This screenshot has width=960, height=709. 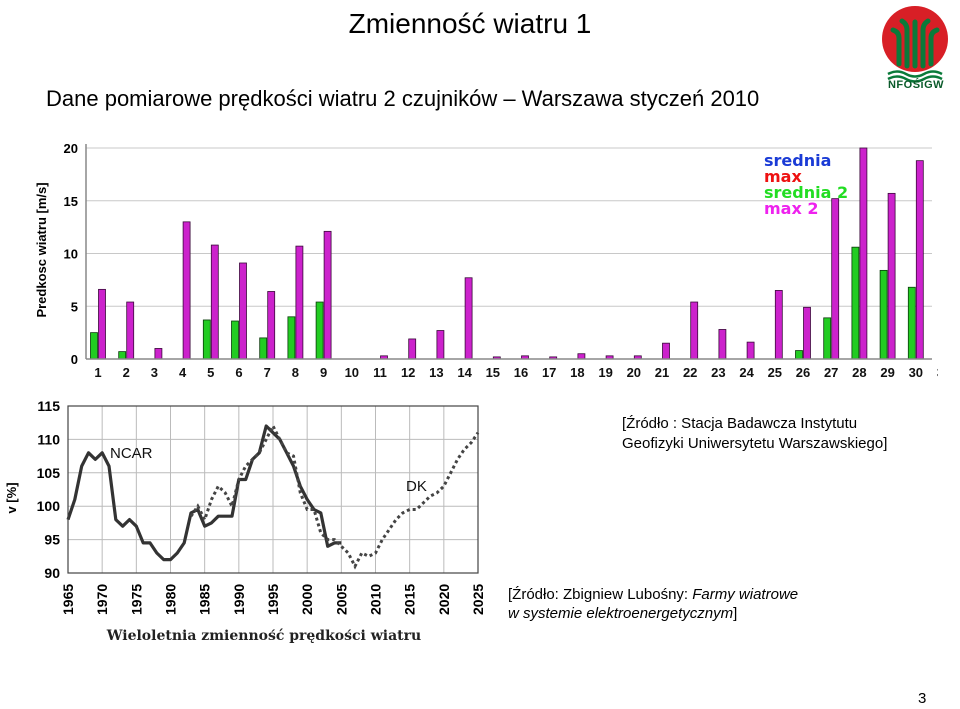 What do you see at coordinates (791, 208) in the screenshot?
I see `legend-entry: max 2` at bounding box center [791, 208].